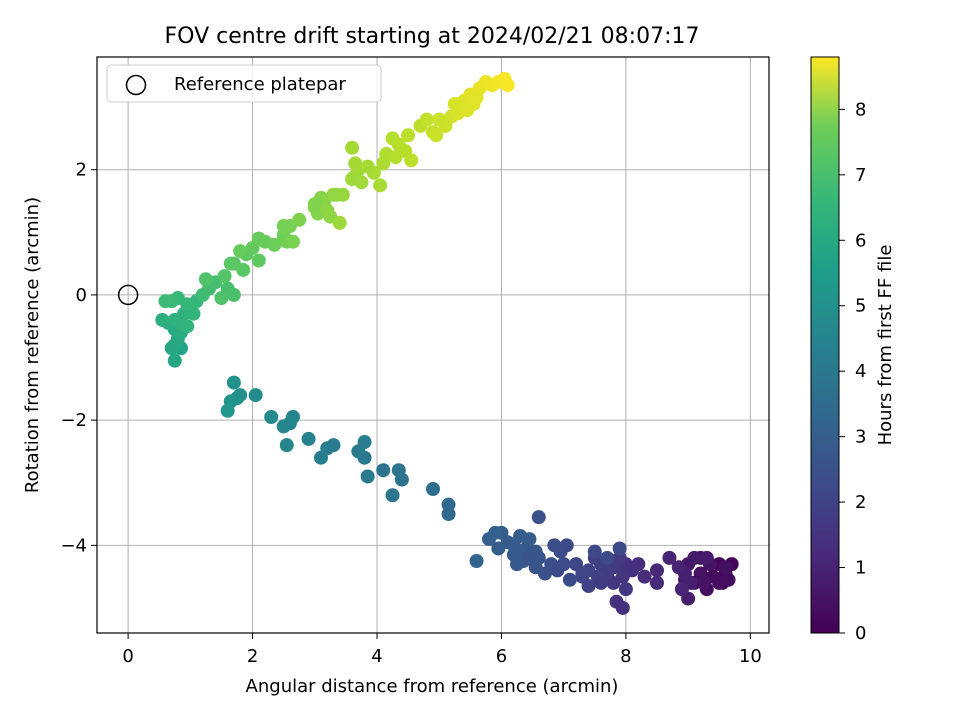 This screenshot has height=720, width=960. I want to click on x-tick-label: 6, so click(501, 656).